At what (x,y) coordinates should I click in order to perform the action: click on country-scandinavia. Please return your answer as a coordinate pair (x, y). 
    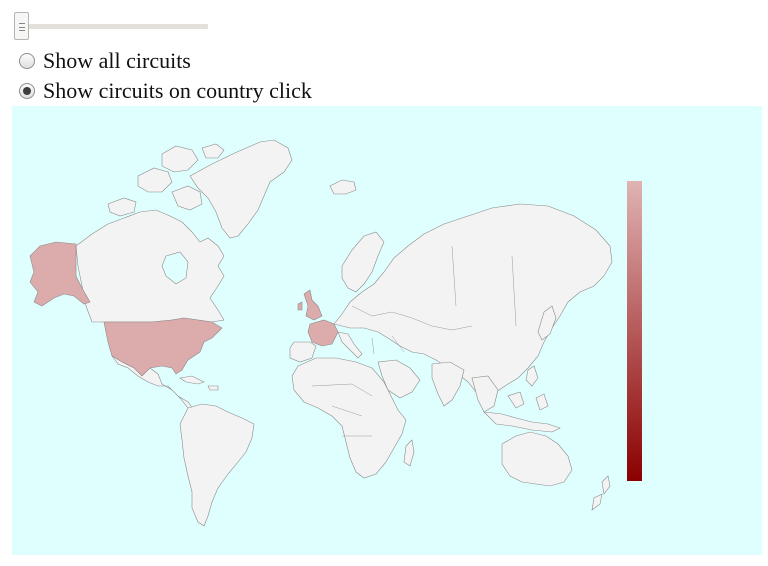
    Looking at the image, I should click on (363, 262).